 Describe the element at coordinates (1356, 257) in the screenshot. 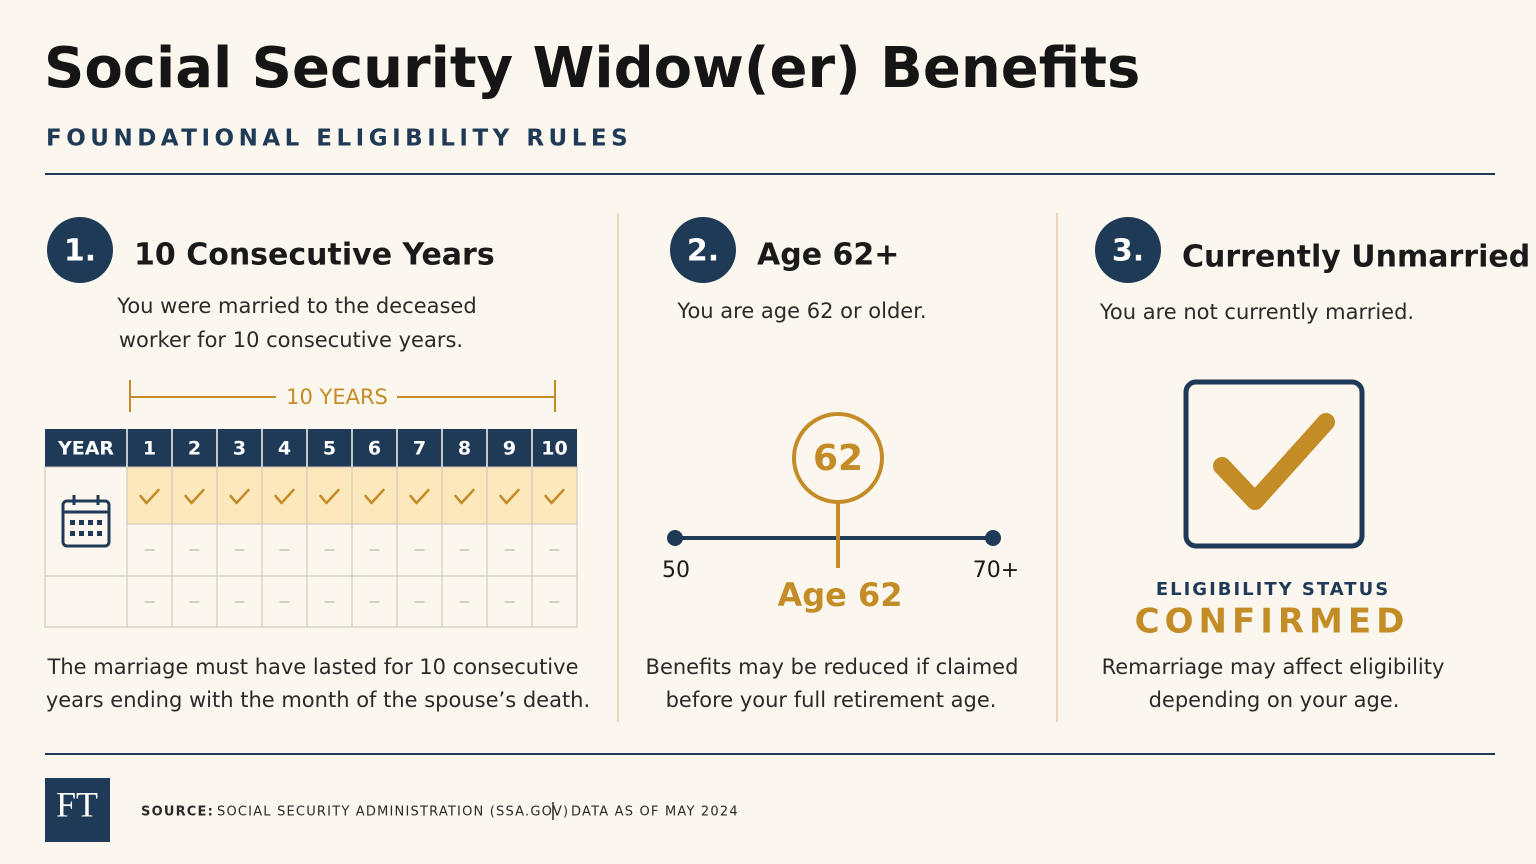

I see `step-heading: Currently Unmarried` at that location.